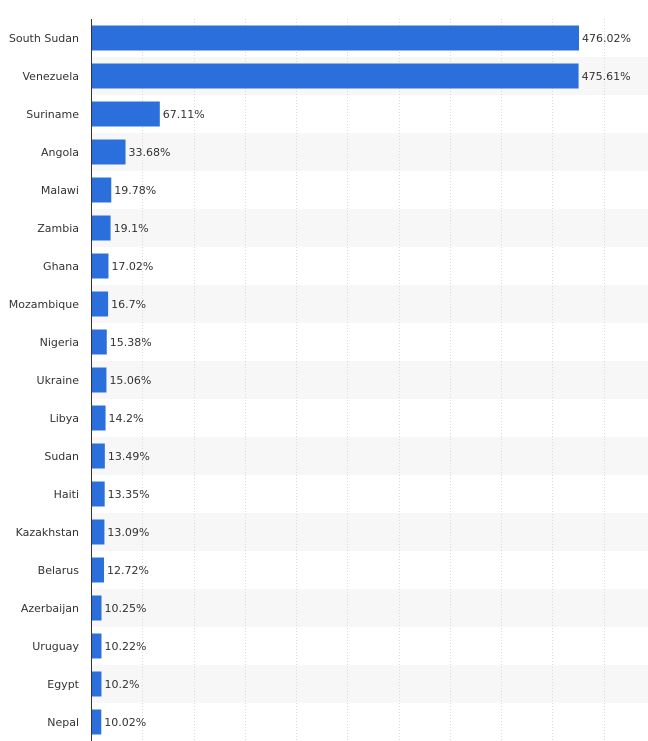 This screenshot has width=648, height=741. What do you see at coordinates (63, 684) in the screenshot?
I see `category-label: Egypt` at bounding box center [63, 684].